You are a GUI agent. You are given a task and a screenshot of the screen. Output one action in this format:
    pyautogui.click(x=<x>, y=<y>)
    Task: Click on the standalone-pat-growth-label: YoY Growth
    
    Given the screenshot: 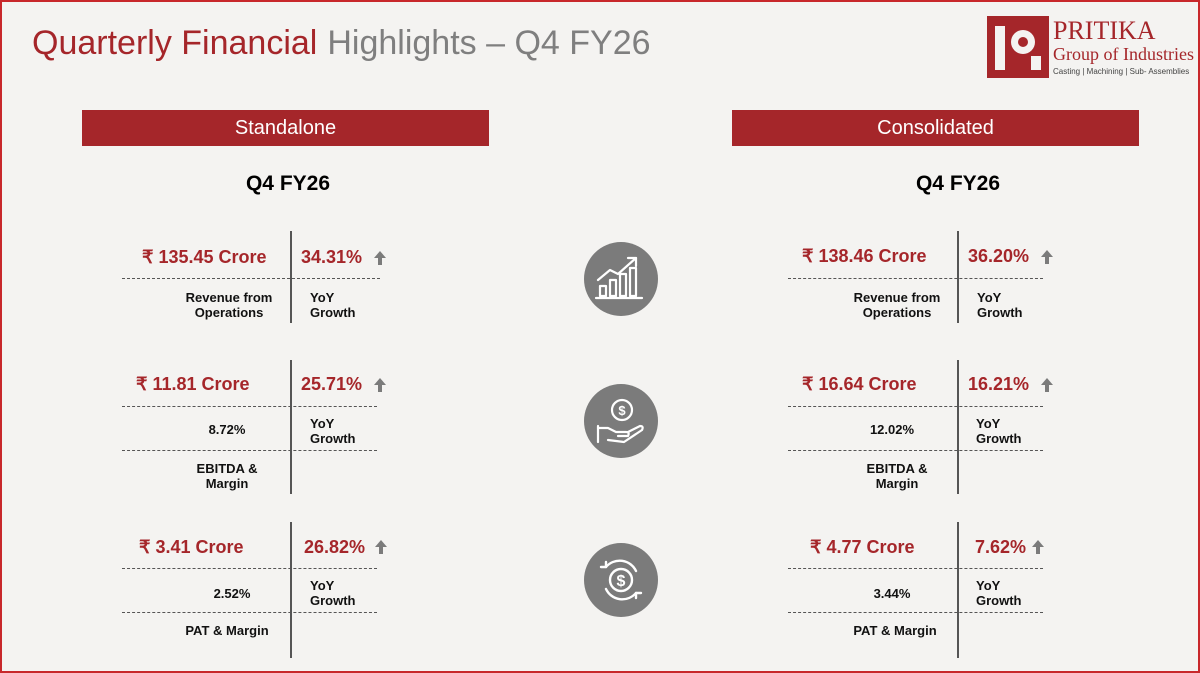 What is the action you would take?
    pyautogui.click(x=333, y=593)
    